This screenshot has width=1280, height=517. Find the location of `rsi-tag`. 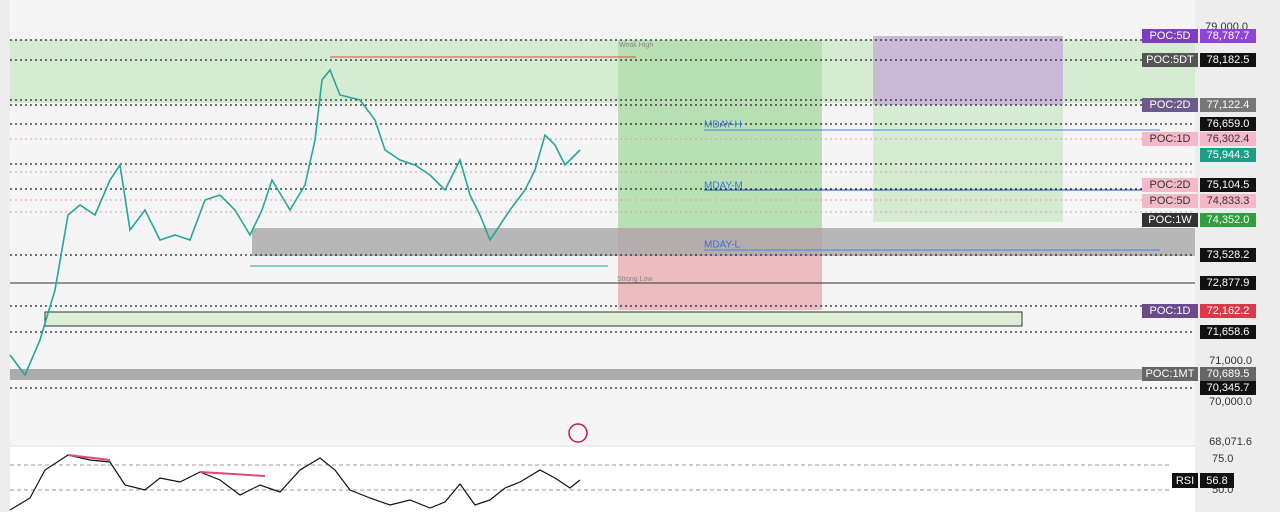

rsi-tag is located at coordinates (1185, 480).